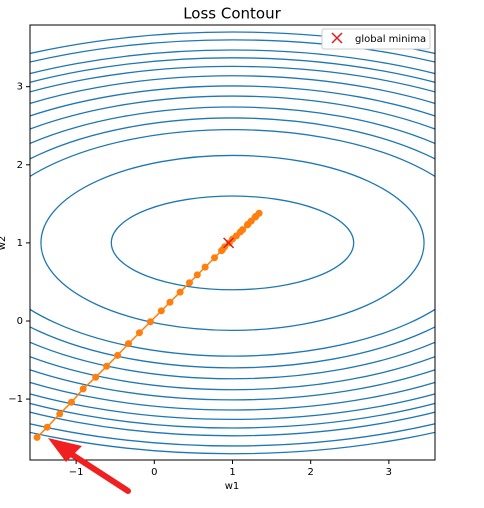 This screenshot has width=484, height=508. I want to click on y-tick-label: 1, so click(20, 243).